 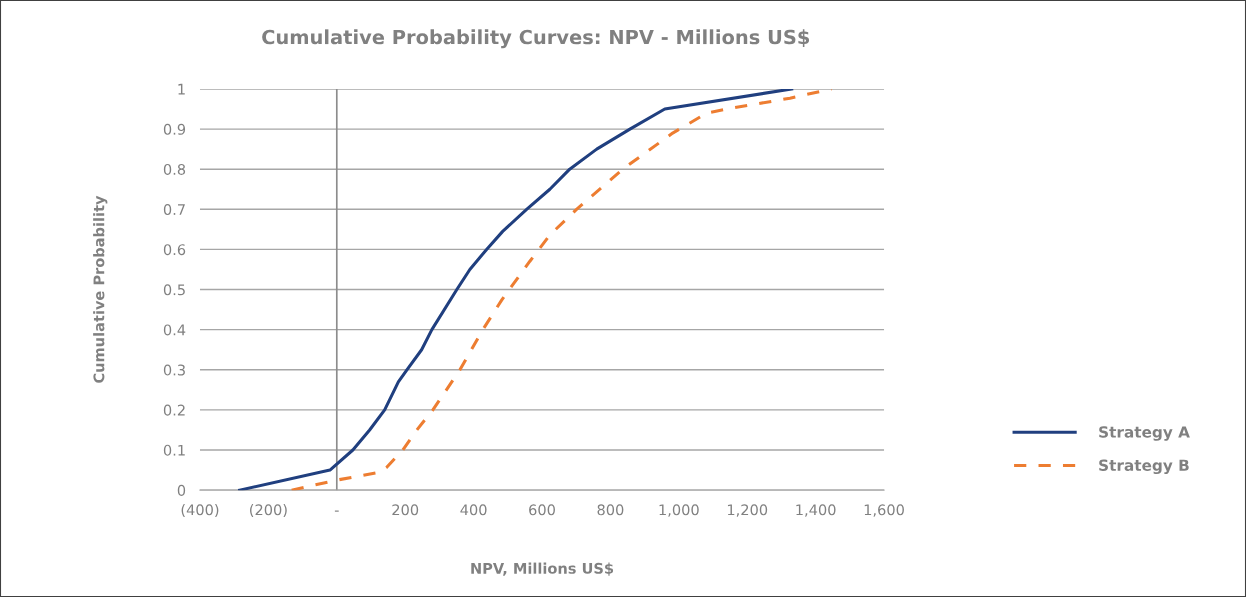 What do you see at coordinates (181, 490) in the screenshot?
I see `y-tick-label: 0` at bounding box center [181, 490].